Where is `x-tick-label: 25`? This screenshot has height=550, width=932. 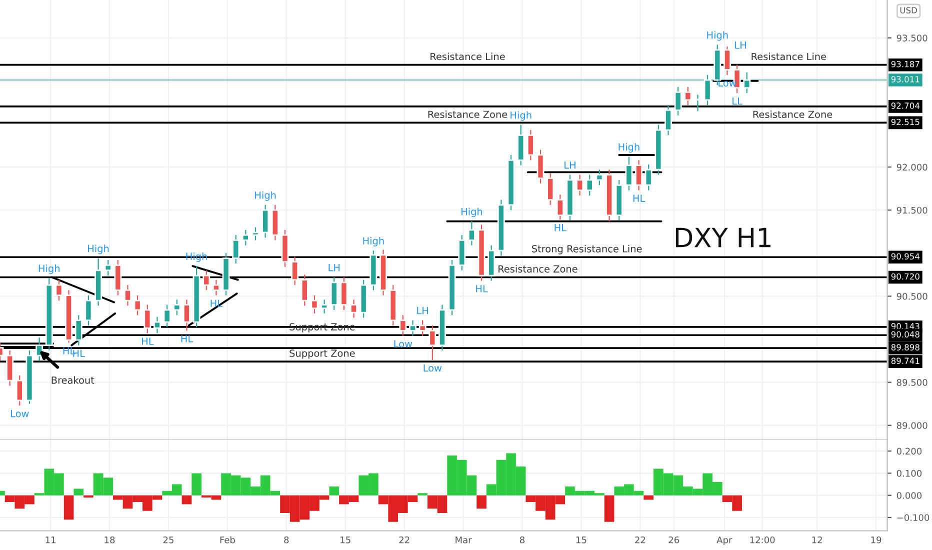
x-tick-label: 25 is located at coordinates (168, 540).